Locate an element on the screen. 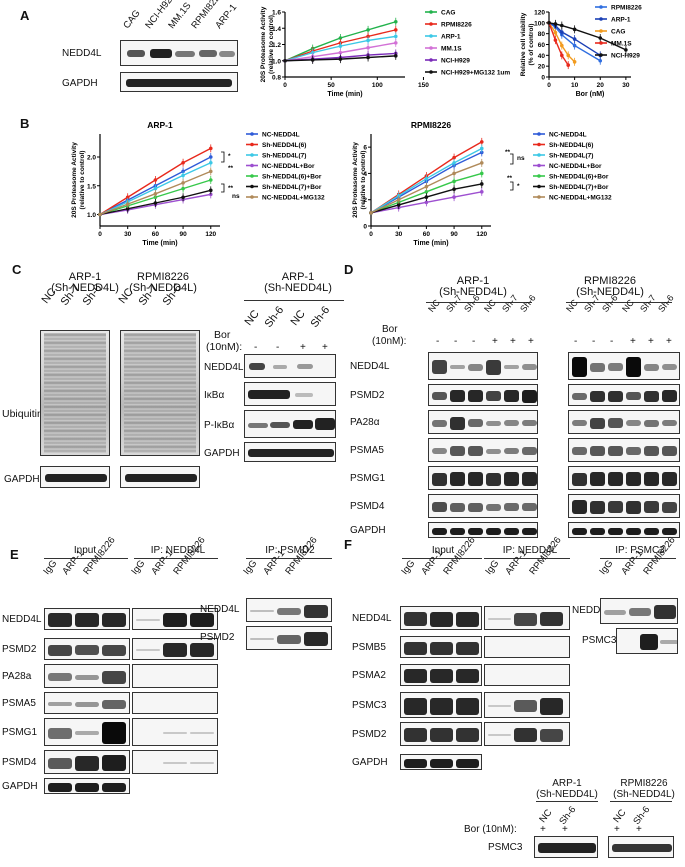 This screenshot has height=867, width=685. legend-label: MM.1S is located at coordinates (621, 44).